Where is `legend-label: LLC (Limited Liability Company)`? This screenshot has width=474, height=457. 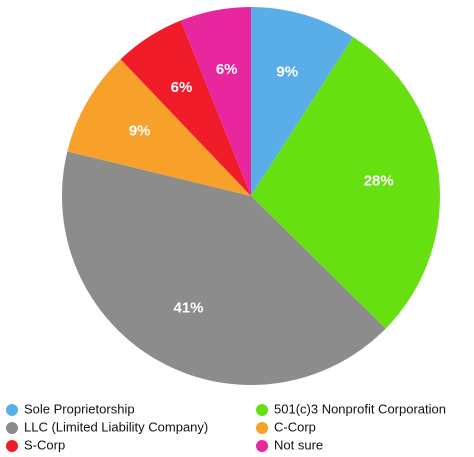
legend-label: LLC (Limited Liability Company) is located at coordinates (116, 426).